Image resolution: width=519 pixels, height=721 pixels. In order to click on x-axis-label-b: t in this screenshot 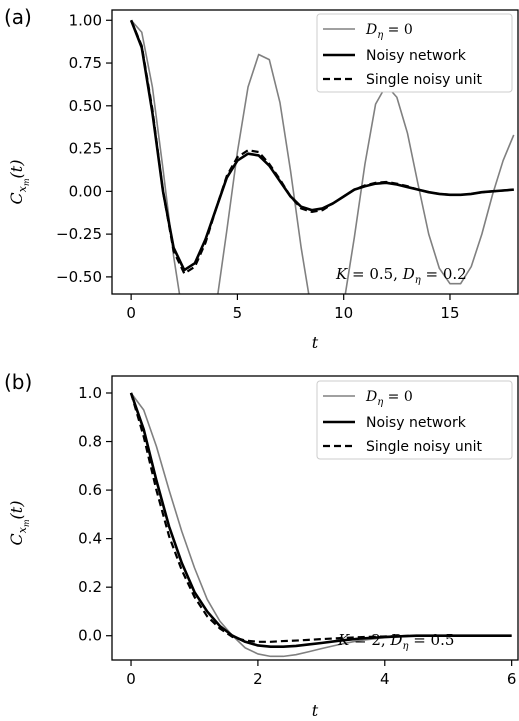, I will do `click(315, 710)`.